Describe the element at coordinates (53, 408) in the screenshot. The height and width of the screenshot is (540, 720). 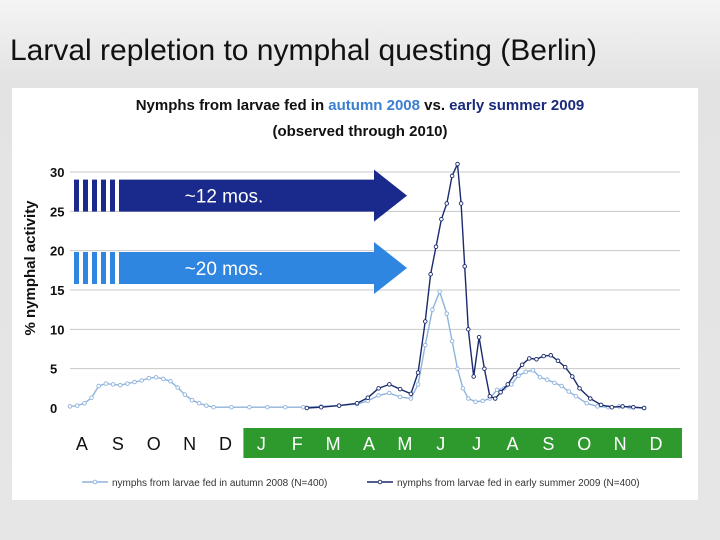
I see `y-tick-label: 0` at that location.